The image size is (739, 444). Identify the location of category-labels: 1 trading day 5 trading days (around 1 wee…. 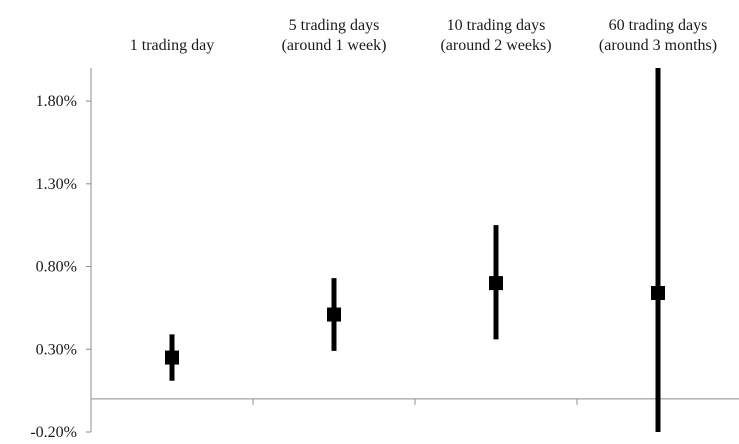
(423, 35).